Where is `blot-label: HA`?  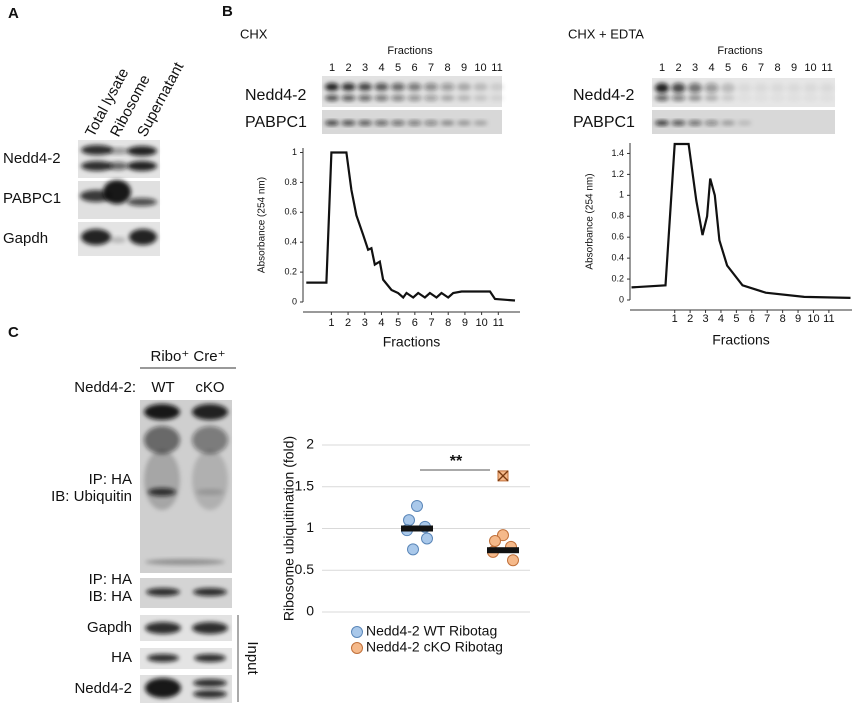 blot-label: HA is located at coordinates (121, 657).